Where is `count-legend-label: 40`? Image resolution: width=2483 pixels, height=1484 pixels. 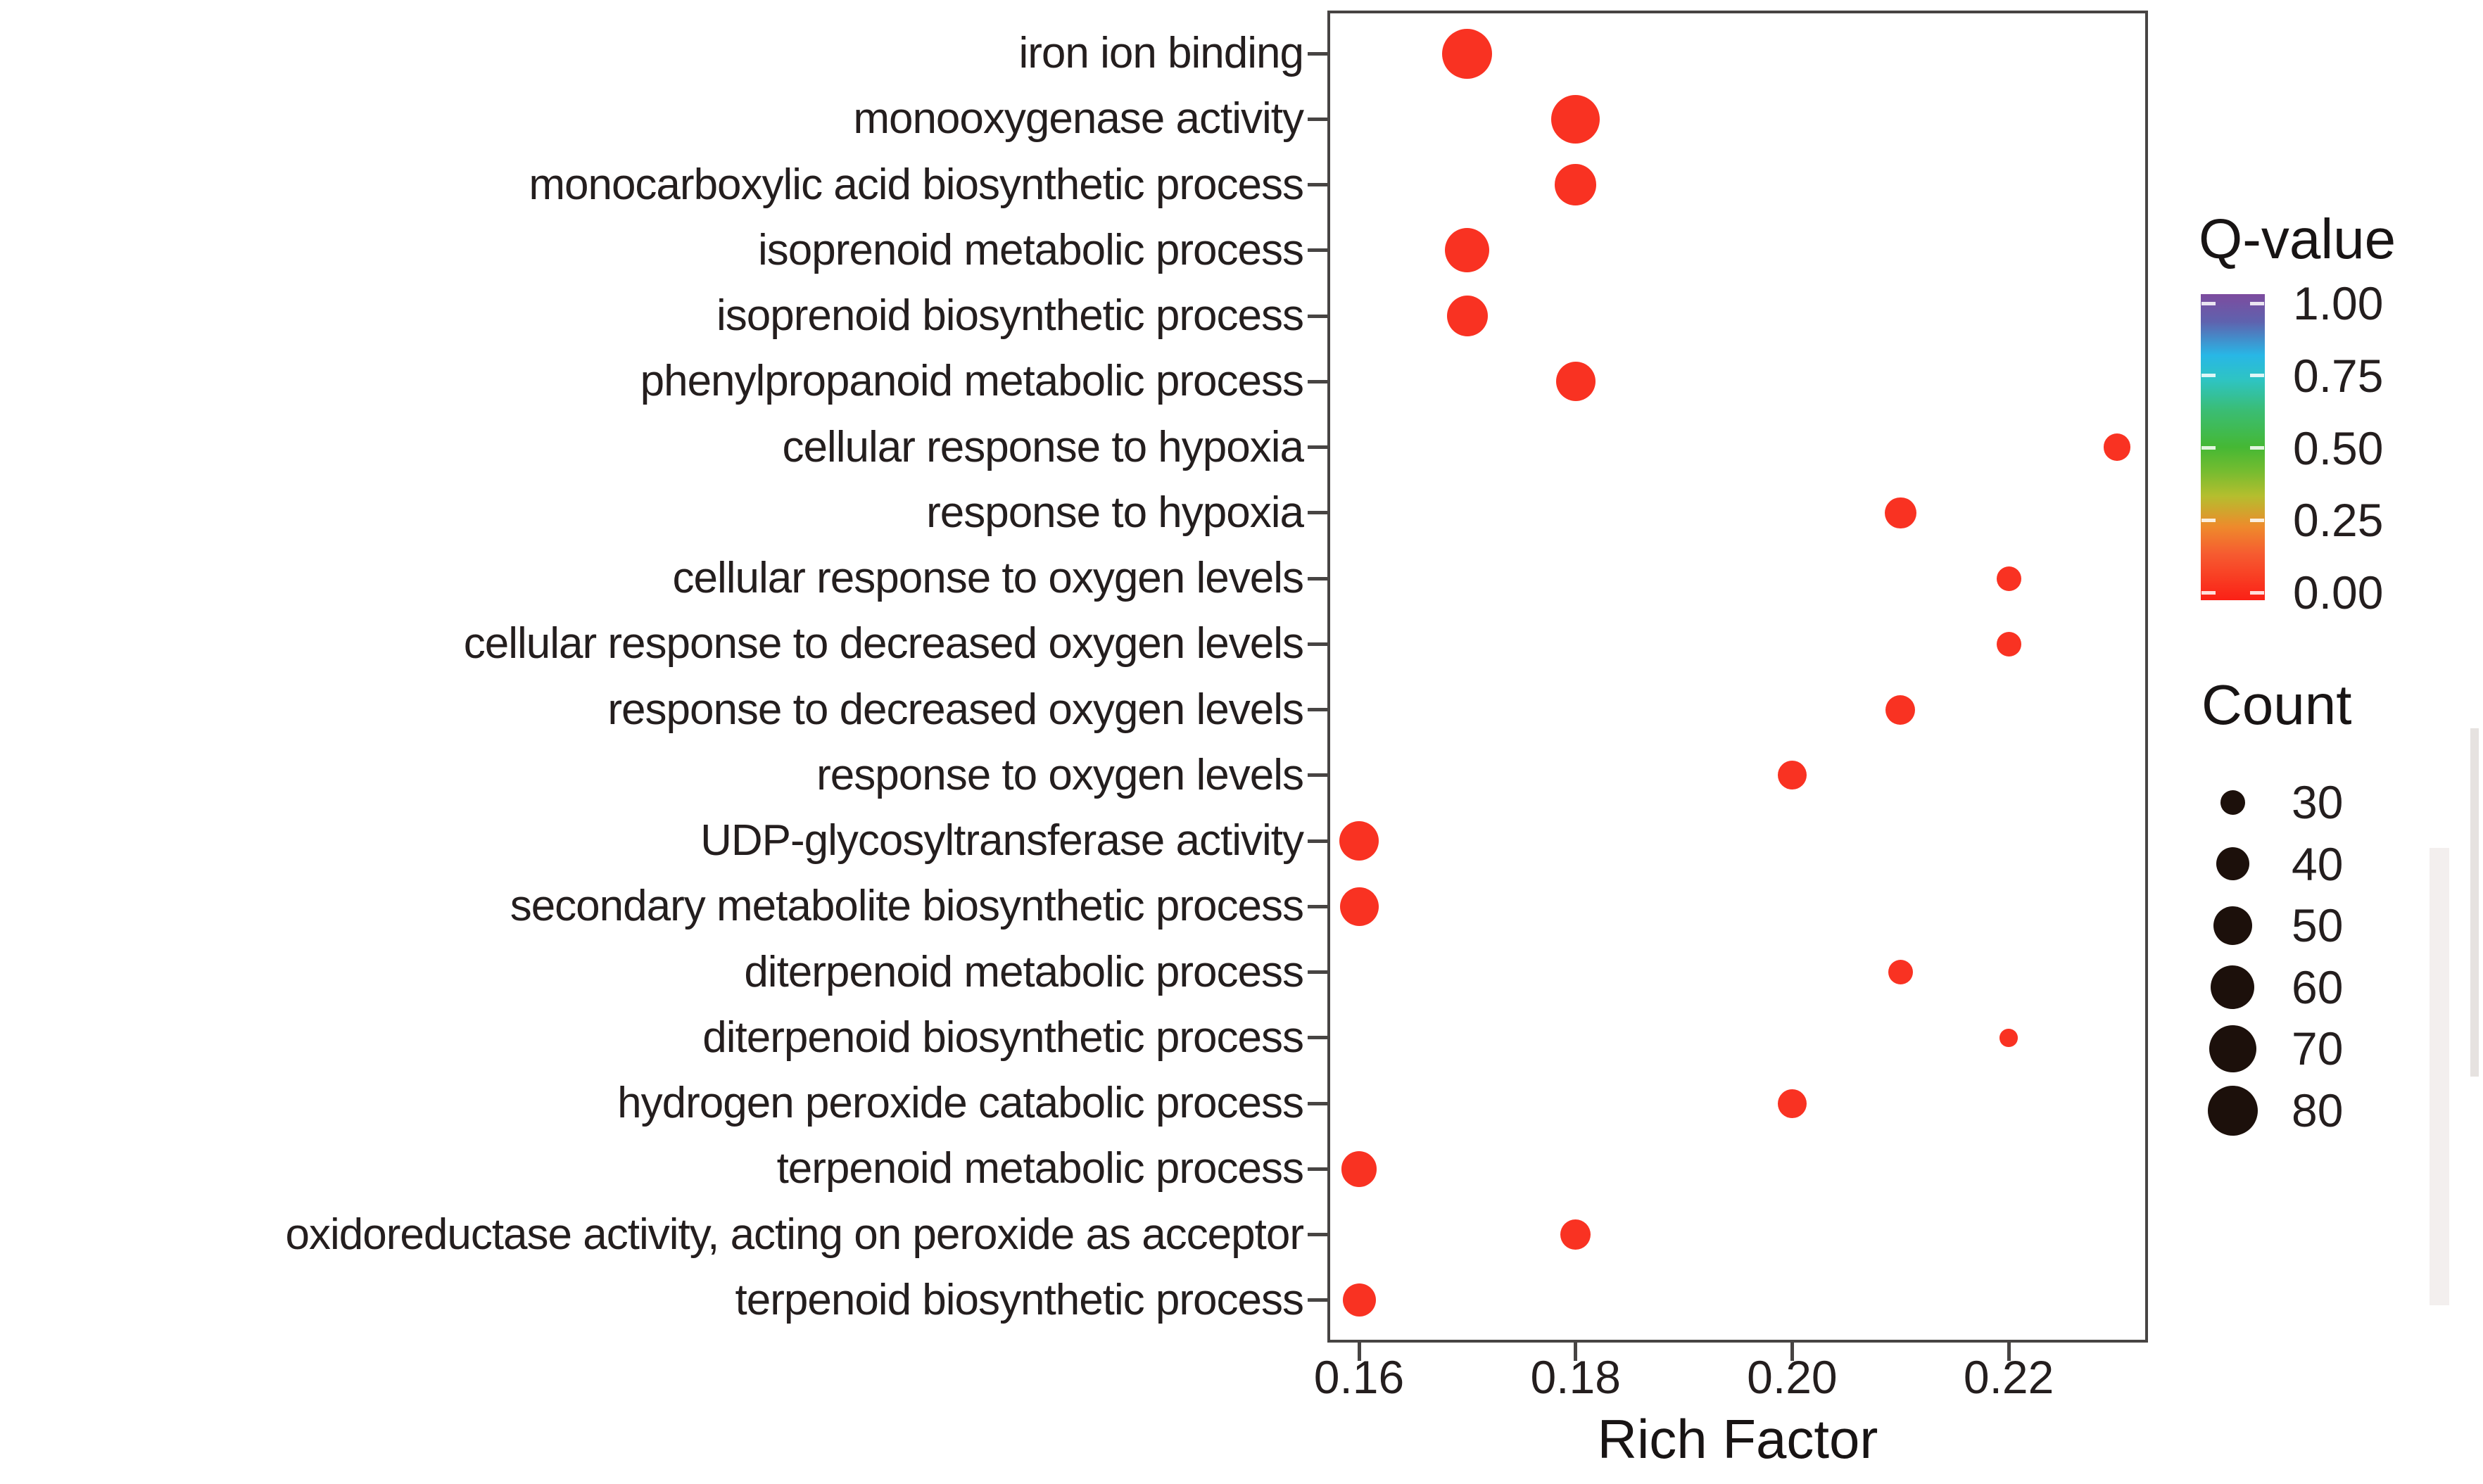 count-legend-label: 40 is located at coordinates (2318, 864).